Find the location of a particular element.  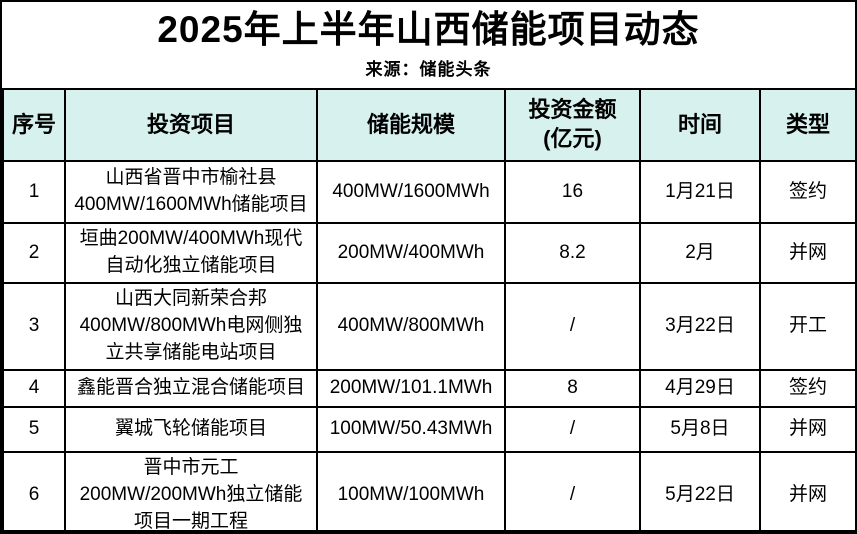

header-project: 投资项目 is located at coordinates (191, 125).